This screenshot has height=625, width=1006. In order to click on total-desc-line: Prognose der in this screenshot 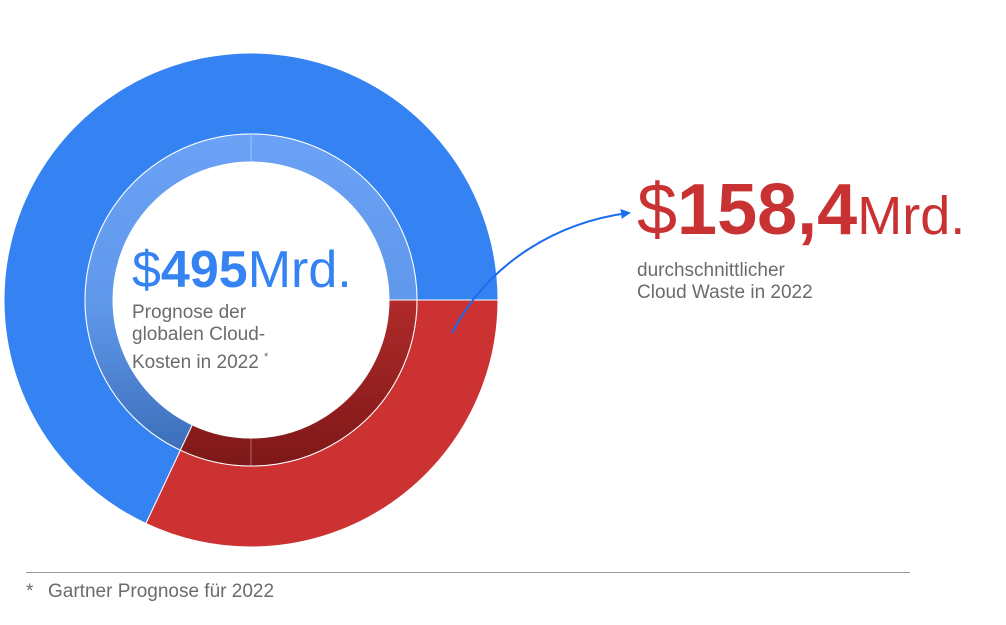, I will do `click(189, 312)`.